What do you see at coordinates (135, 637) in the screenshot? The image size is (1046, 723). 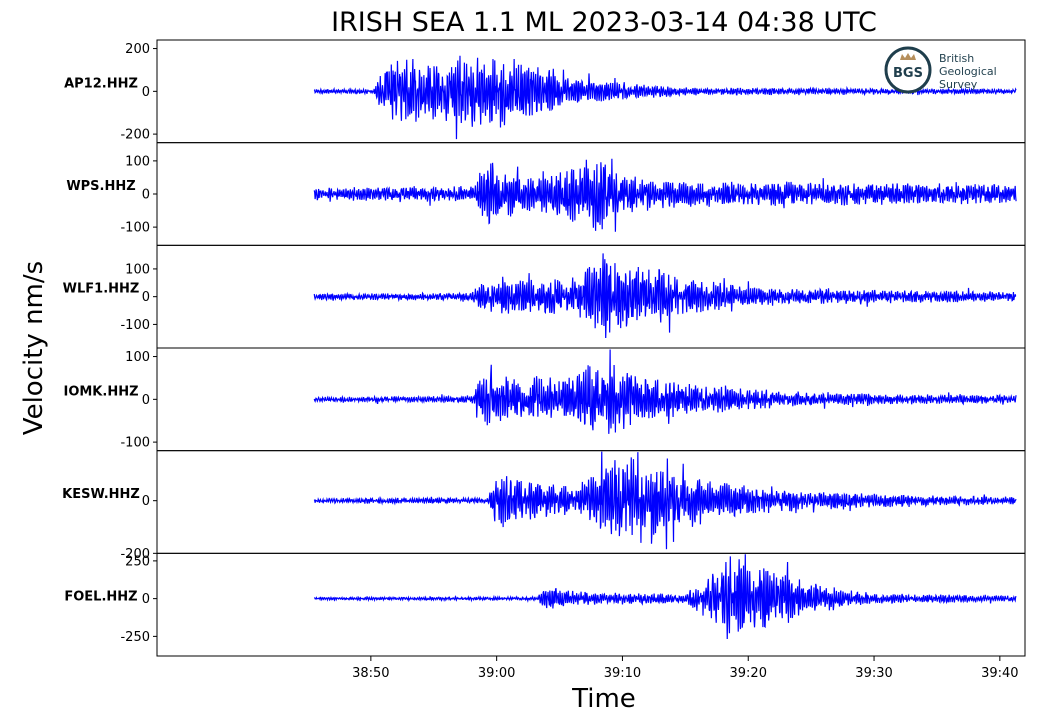 I see `y-tick-label: -250` at bounding box center [135, 637].